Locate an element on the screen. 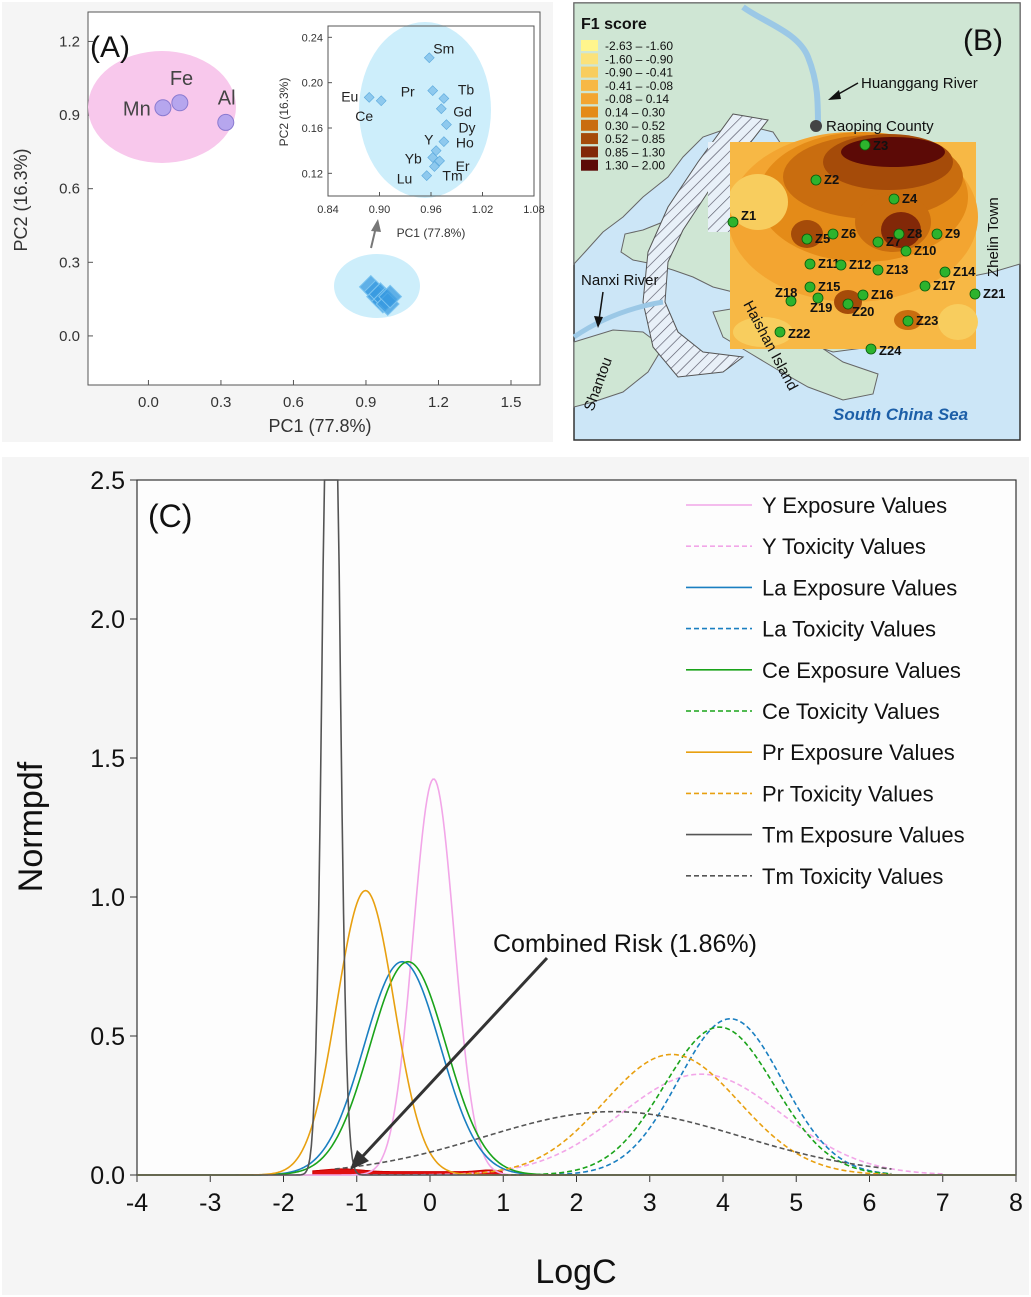 The image size is (1031, 1297). a-xtick-label: 0.6 is located at coordinates (293, 402).